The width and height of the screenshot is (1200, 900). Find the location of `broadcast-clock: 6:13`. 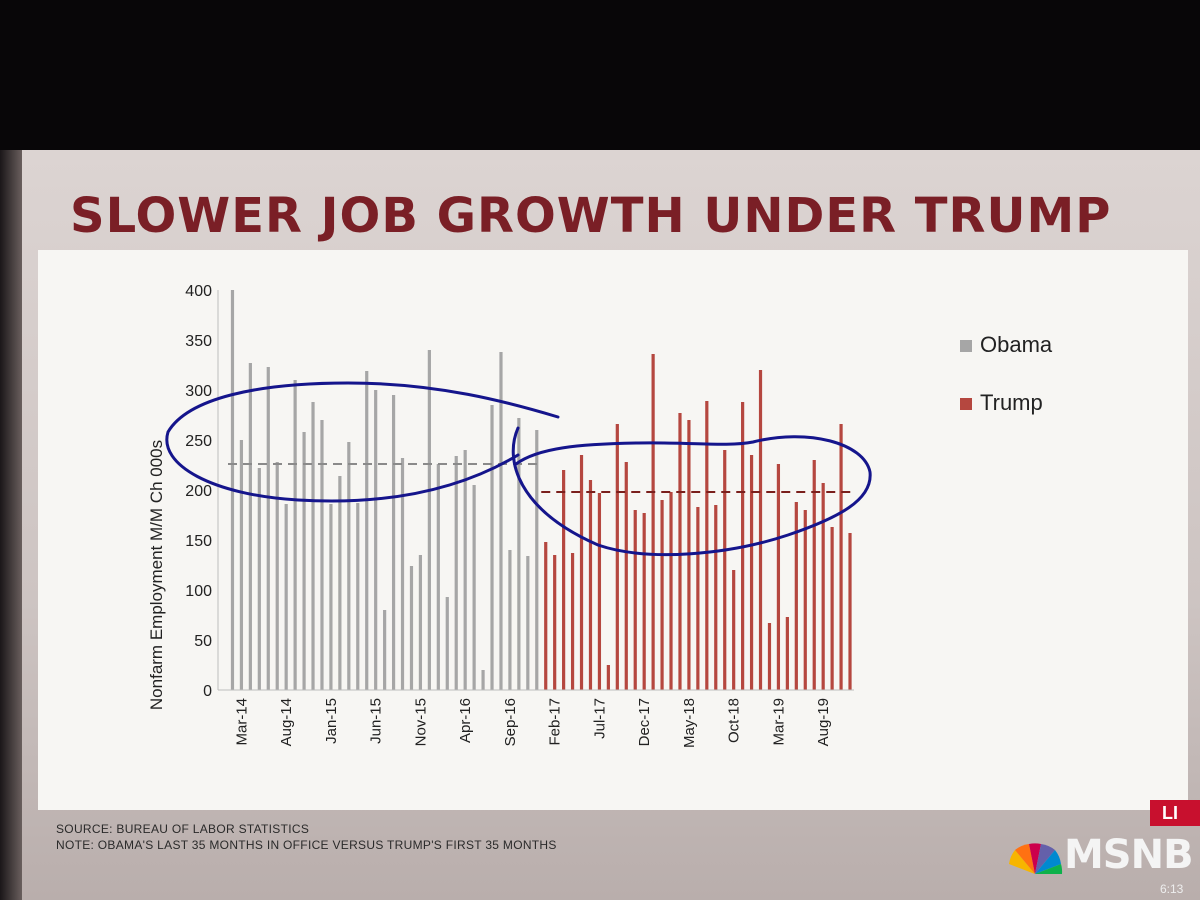

broadcast-clock: 6:13 is located at coordinates (1172, 889).